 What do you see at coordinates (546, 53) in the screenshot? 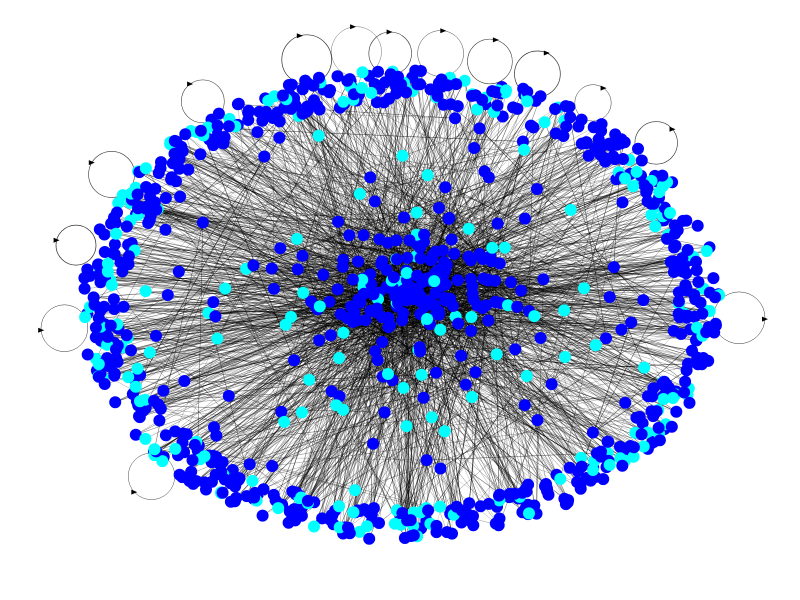
I see `arrowhead` at bounding box center [546, 53].